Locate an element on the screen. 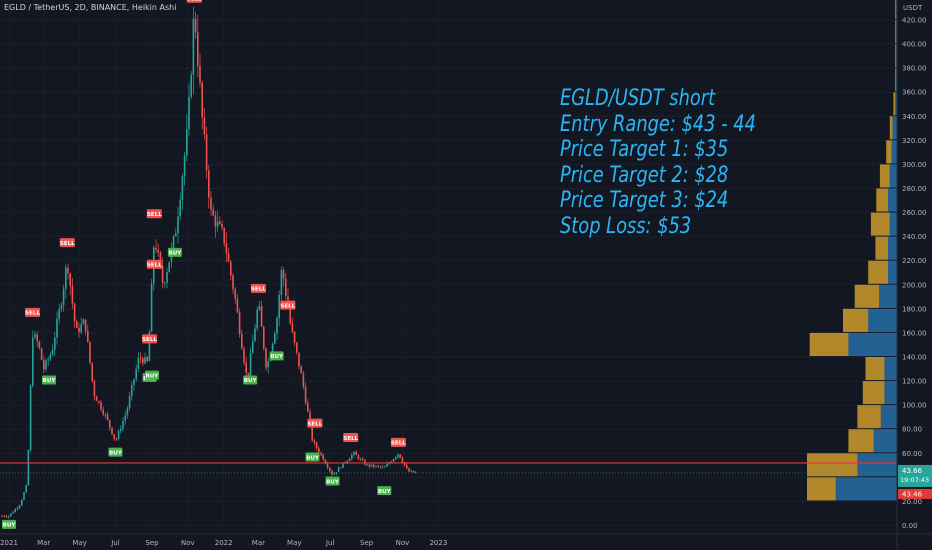 Image resolution: width=932 pixels, height=550 pixels. last-price-tag is located at coordinates (915, 475).